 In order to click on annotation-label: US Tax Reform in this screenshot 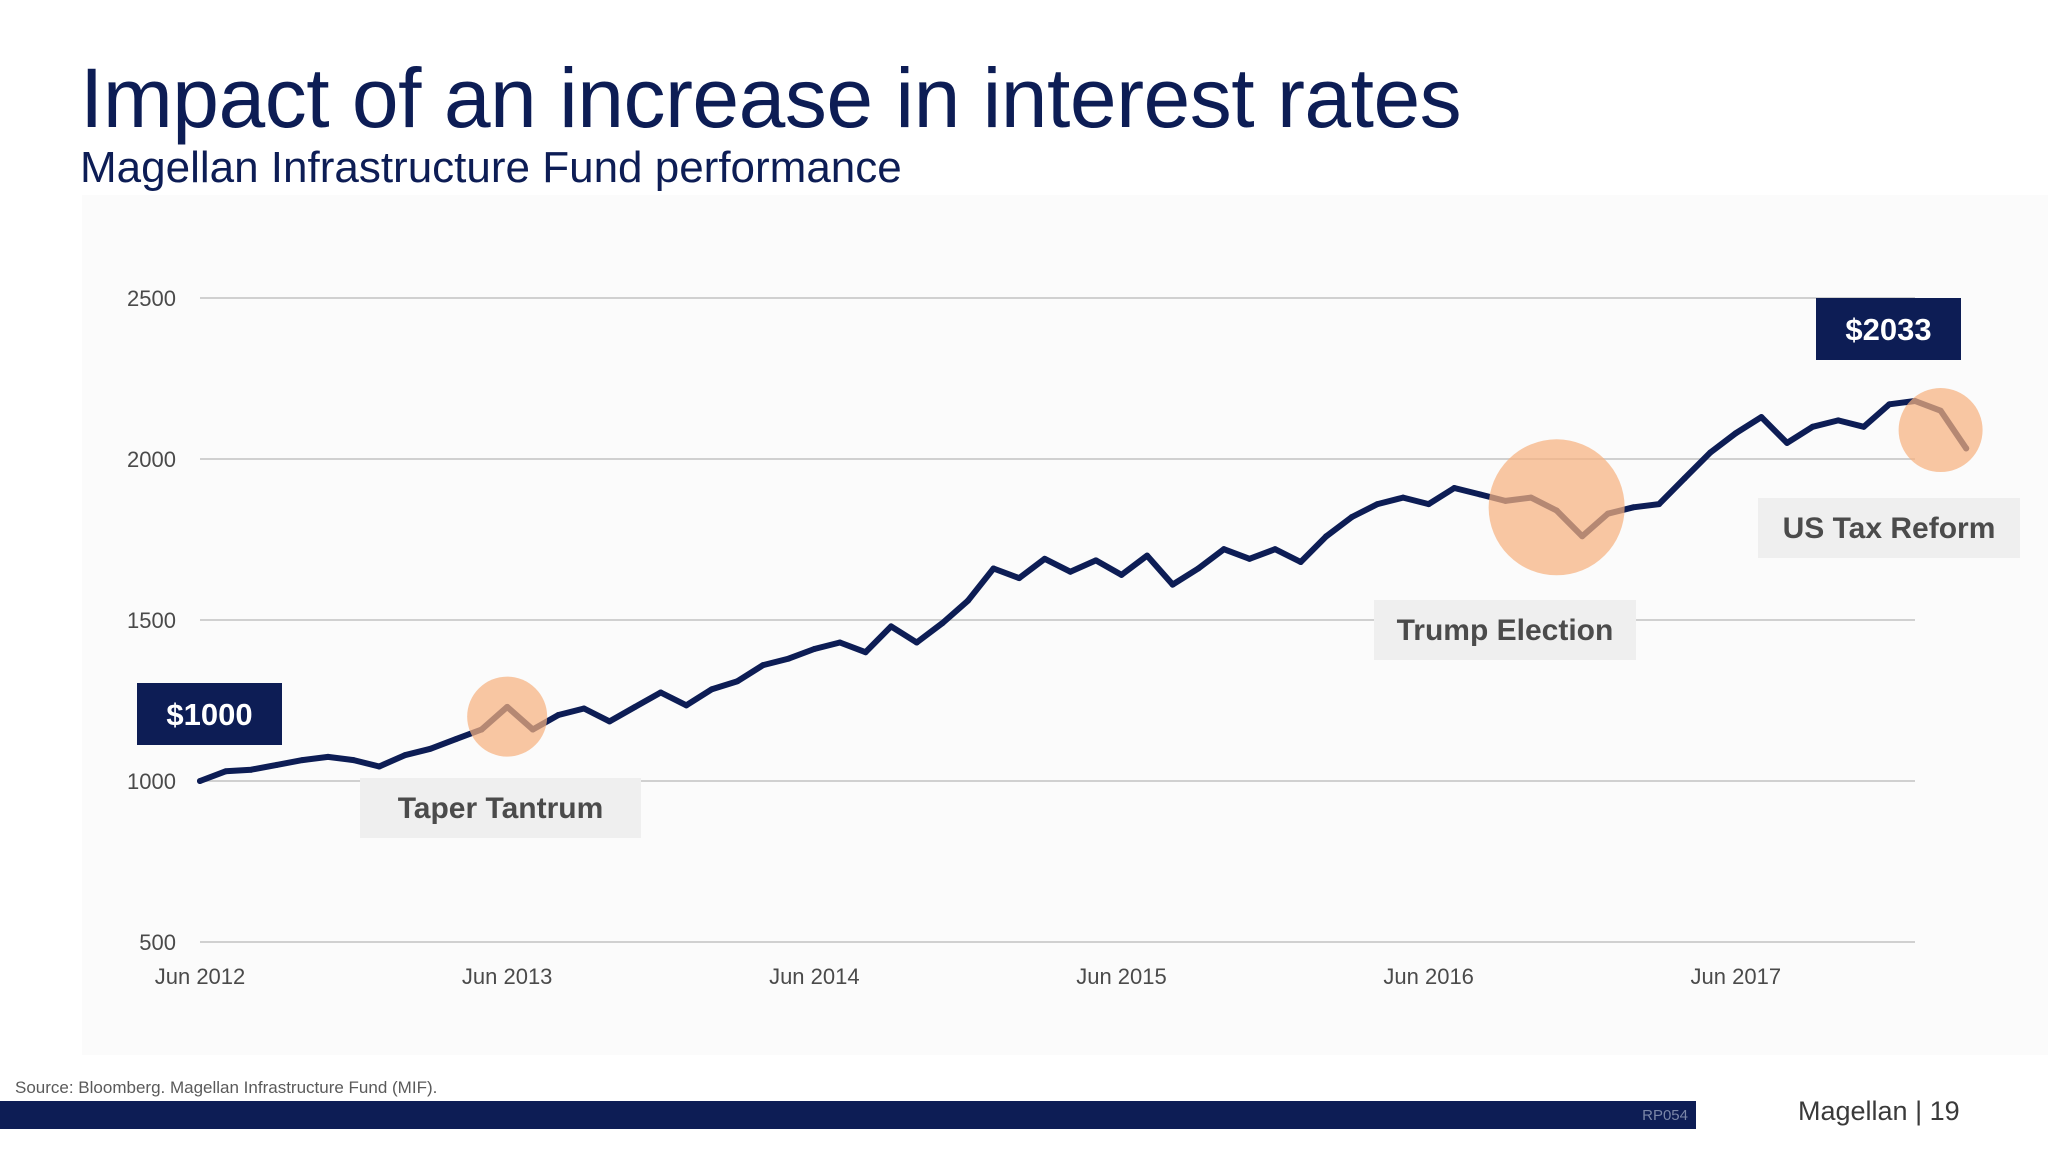, I will do `click(1889, 528)`.